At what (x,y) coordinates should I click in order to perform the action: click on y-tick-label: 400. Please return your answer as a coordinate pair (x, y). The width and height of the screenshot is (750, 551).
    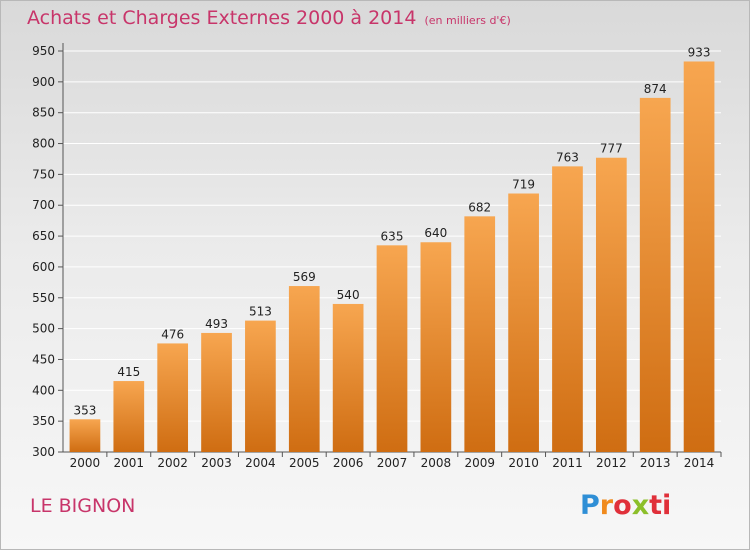
    Looking at the image, I should click on (43, 390).